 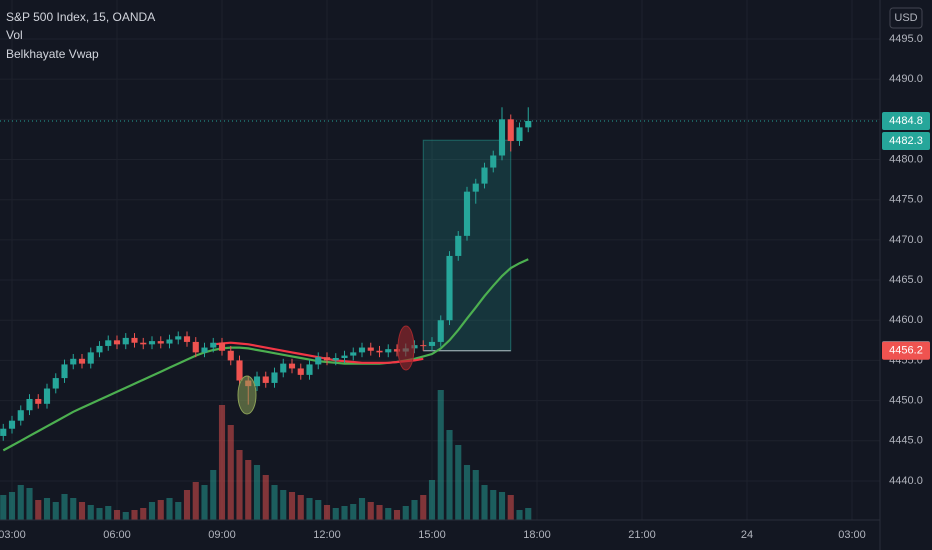 What do you see at coordinates (222, 535) in the screenshot?
I see `x-tick-label: 09:00` at bounding box center [222, 535].